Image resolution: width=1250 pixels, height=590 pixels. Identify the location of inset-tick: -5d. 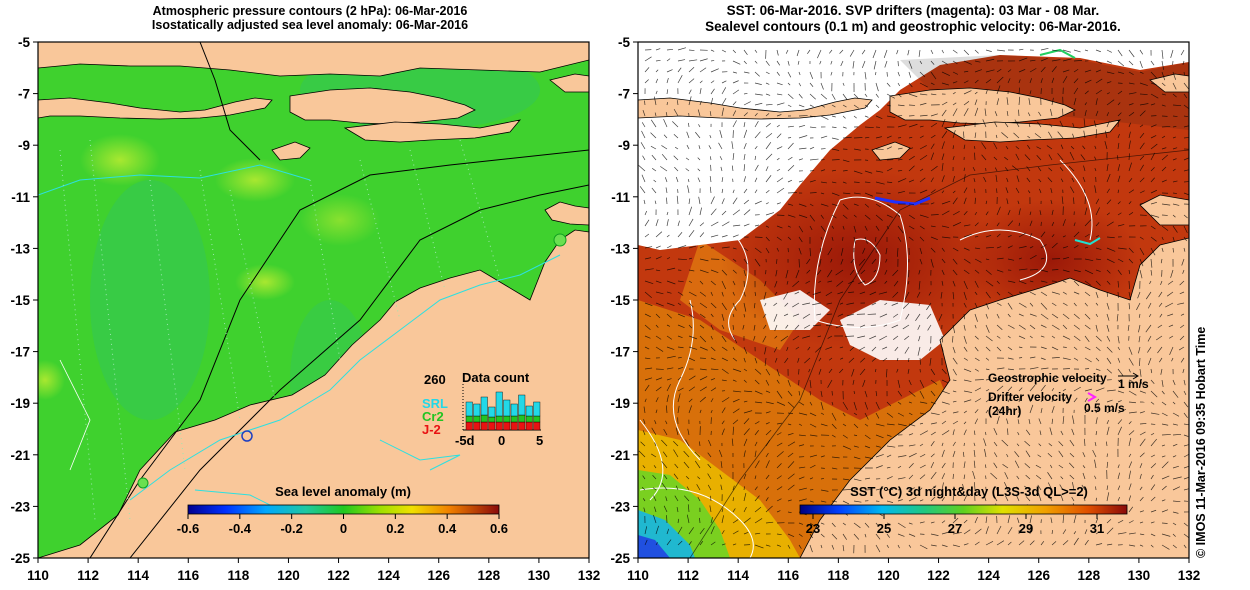
(465, 440).